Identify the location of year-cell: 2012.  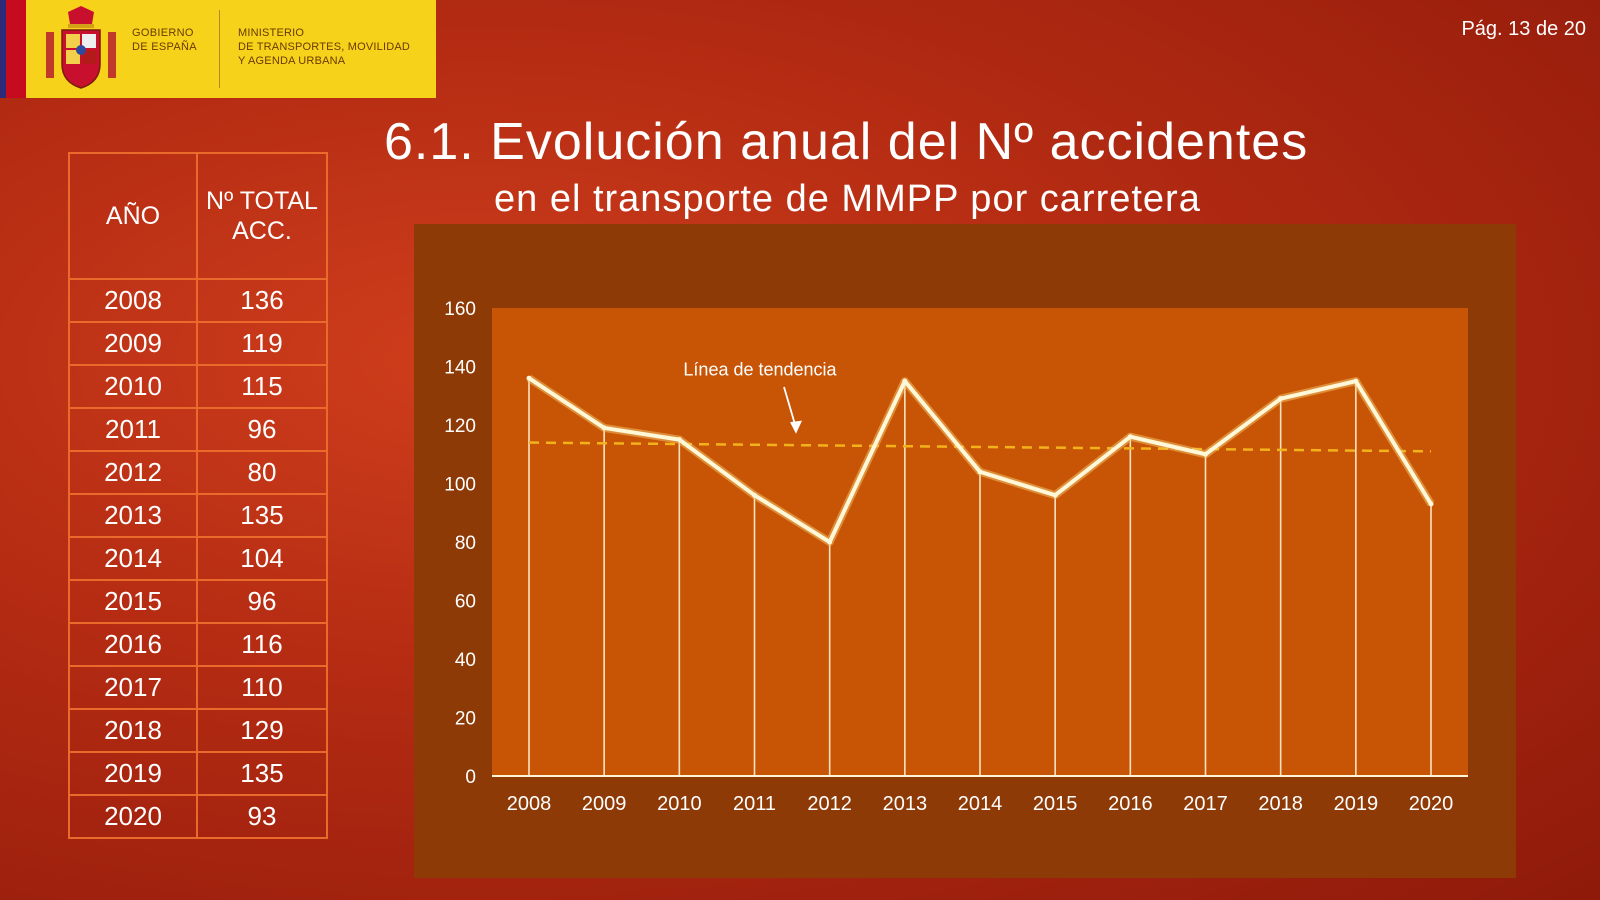
(133, 472).